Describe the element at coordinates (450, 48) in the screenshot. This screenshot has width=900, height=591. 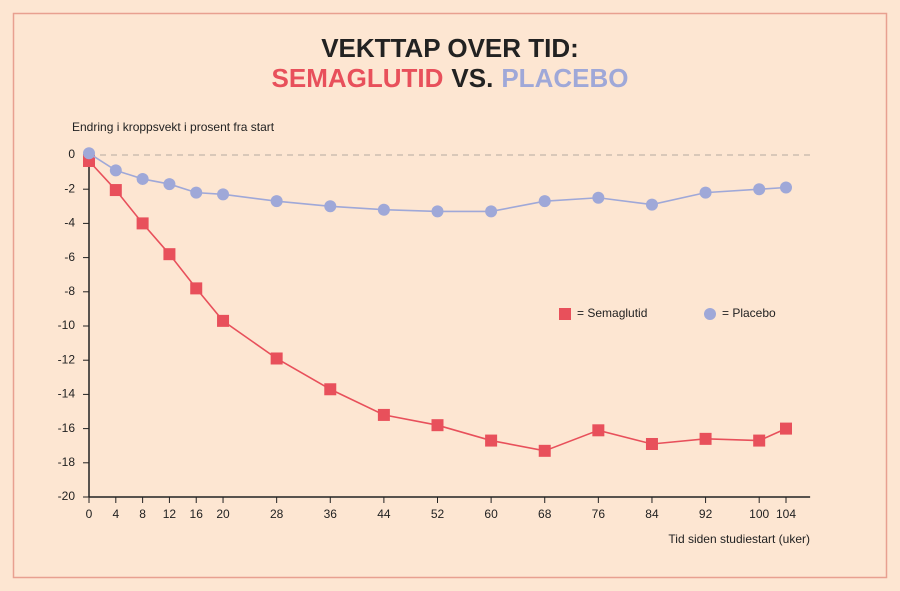
I see `chart-title: VEKTTAP OVER TID:` at that location.